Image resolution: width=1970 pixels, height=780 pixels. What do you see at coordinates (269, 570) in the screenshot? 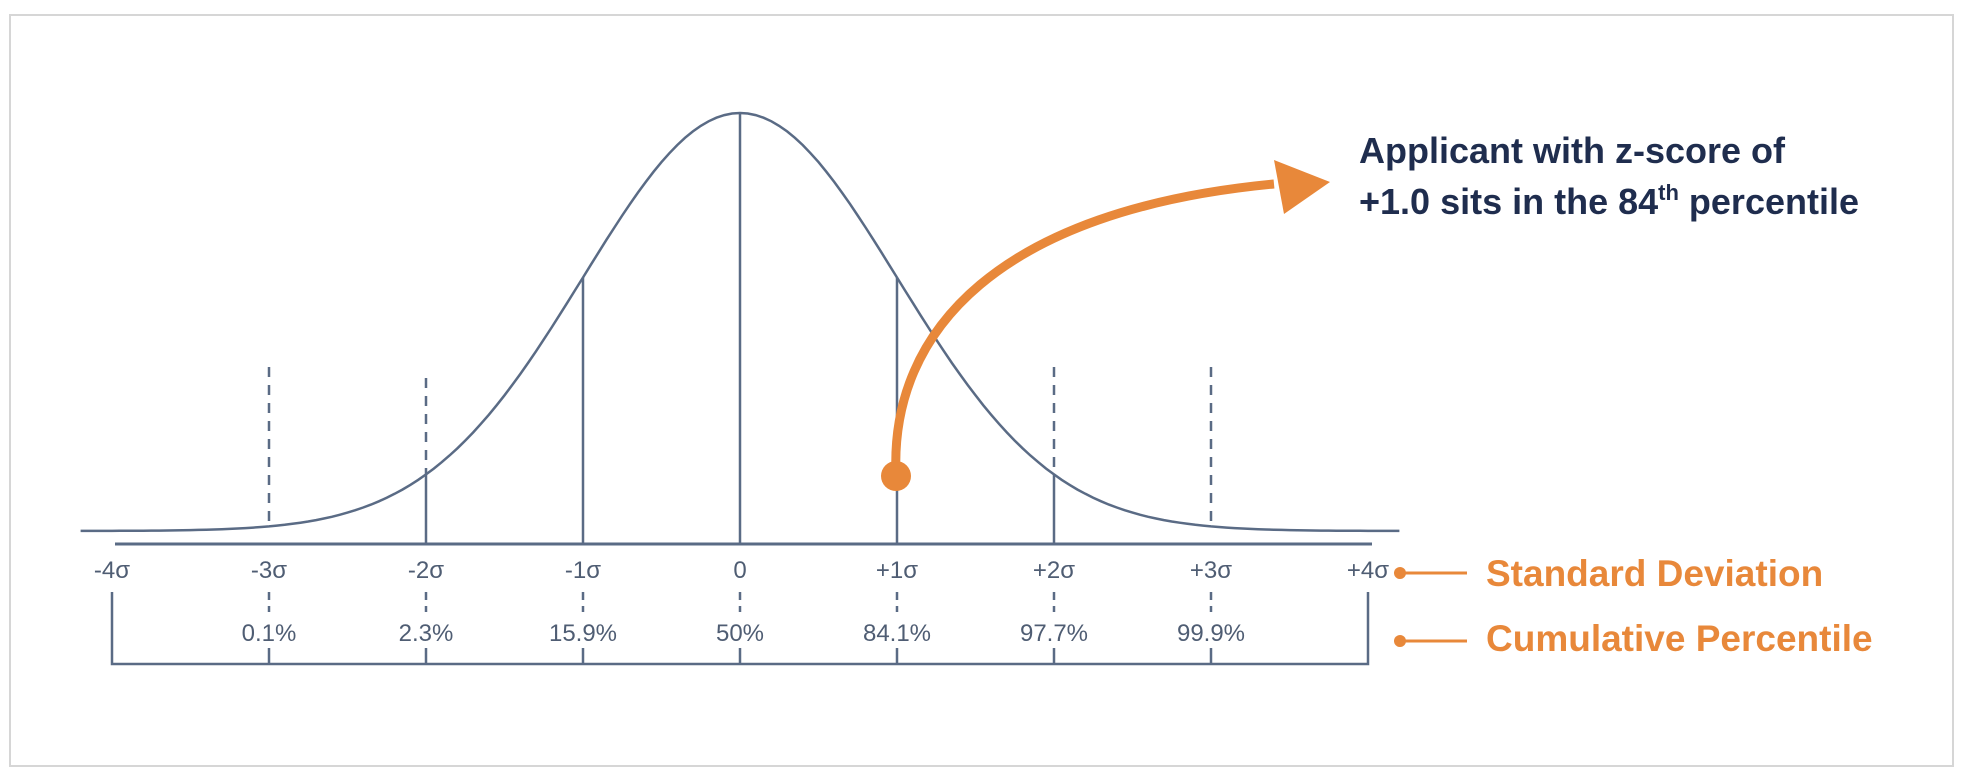
I see `sd-label: -3σ` at bounding box center [269, 570].